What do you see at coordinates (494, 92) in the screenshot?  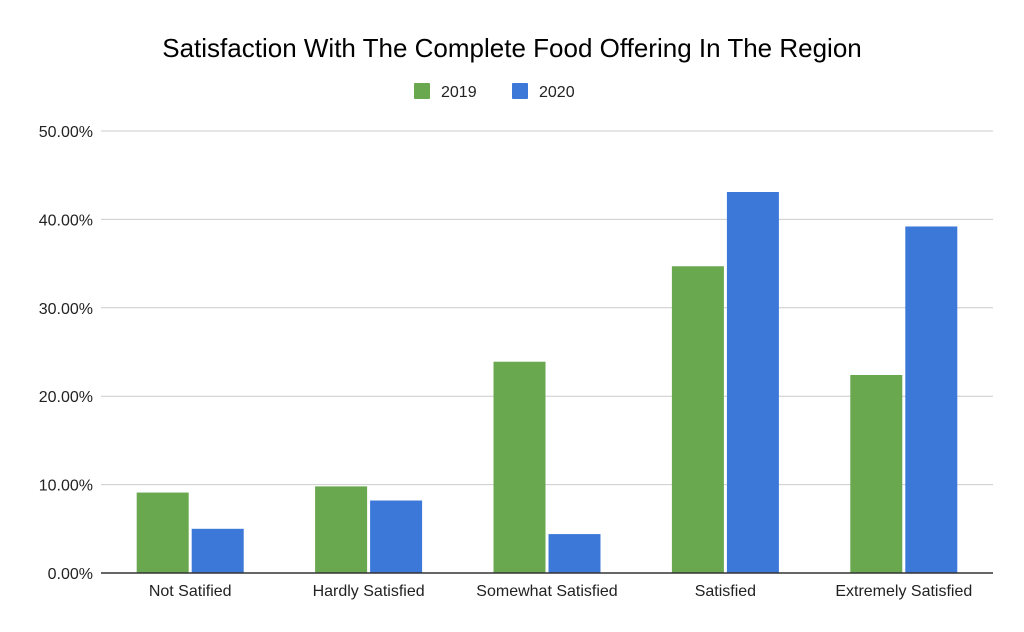 I see `legend: 2019 2020` at bounding box center [494, 92].